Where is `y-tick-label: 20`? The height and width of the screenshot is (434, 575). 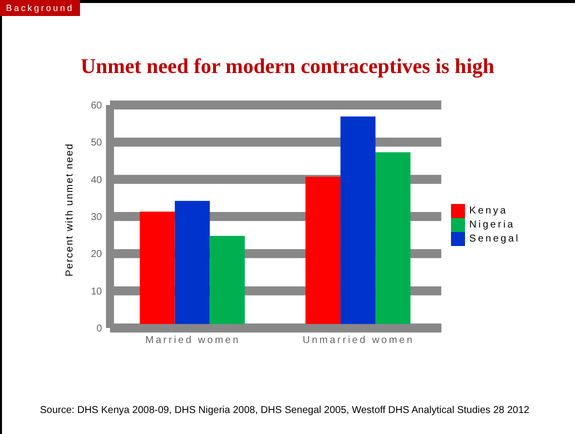
y-tick-label: 20 is located at coordinates (96, 254).